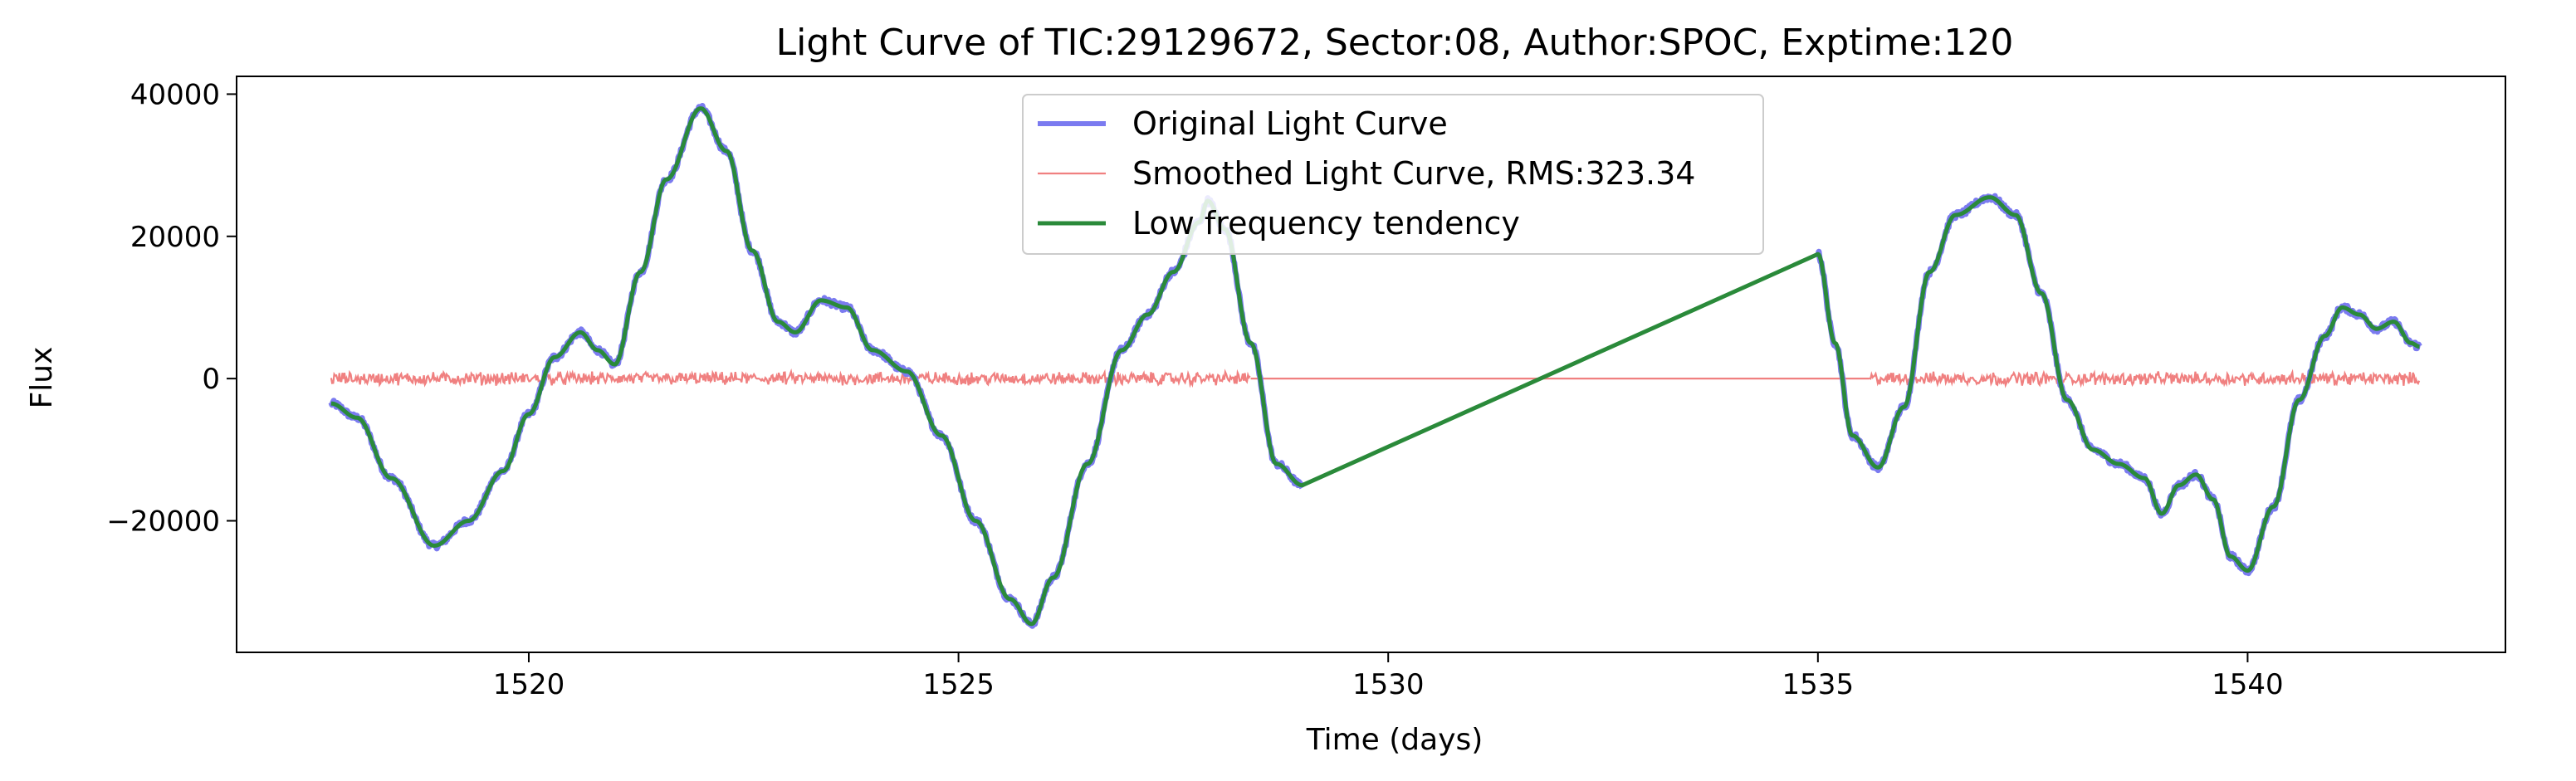 This screenshot has height=781, width=2576. What do you see at coordinates (175, 94) in the screenshot?
I see `y-tick-label: 40000` at bounding box center [175, 94].